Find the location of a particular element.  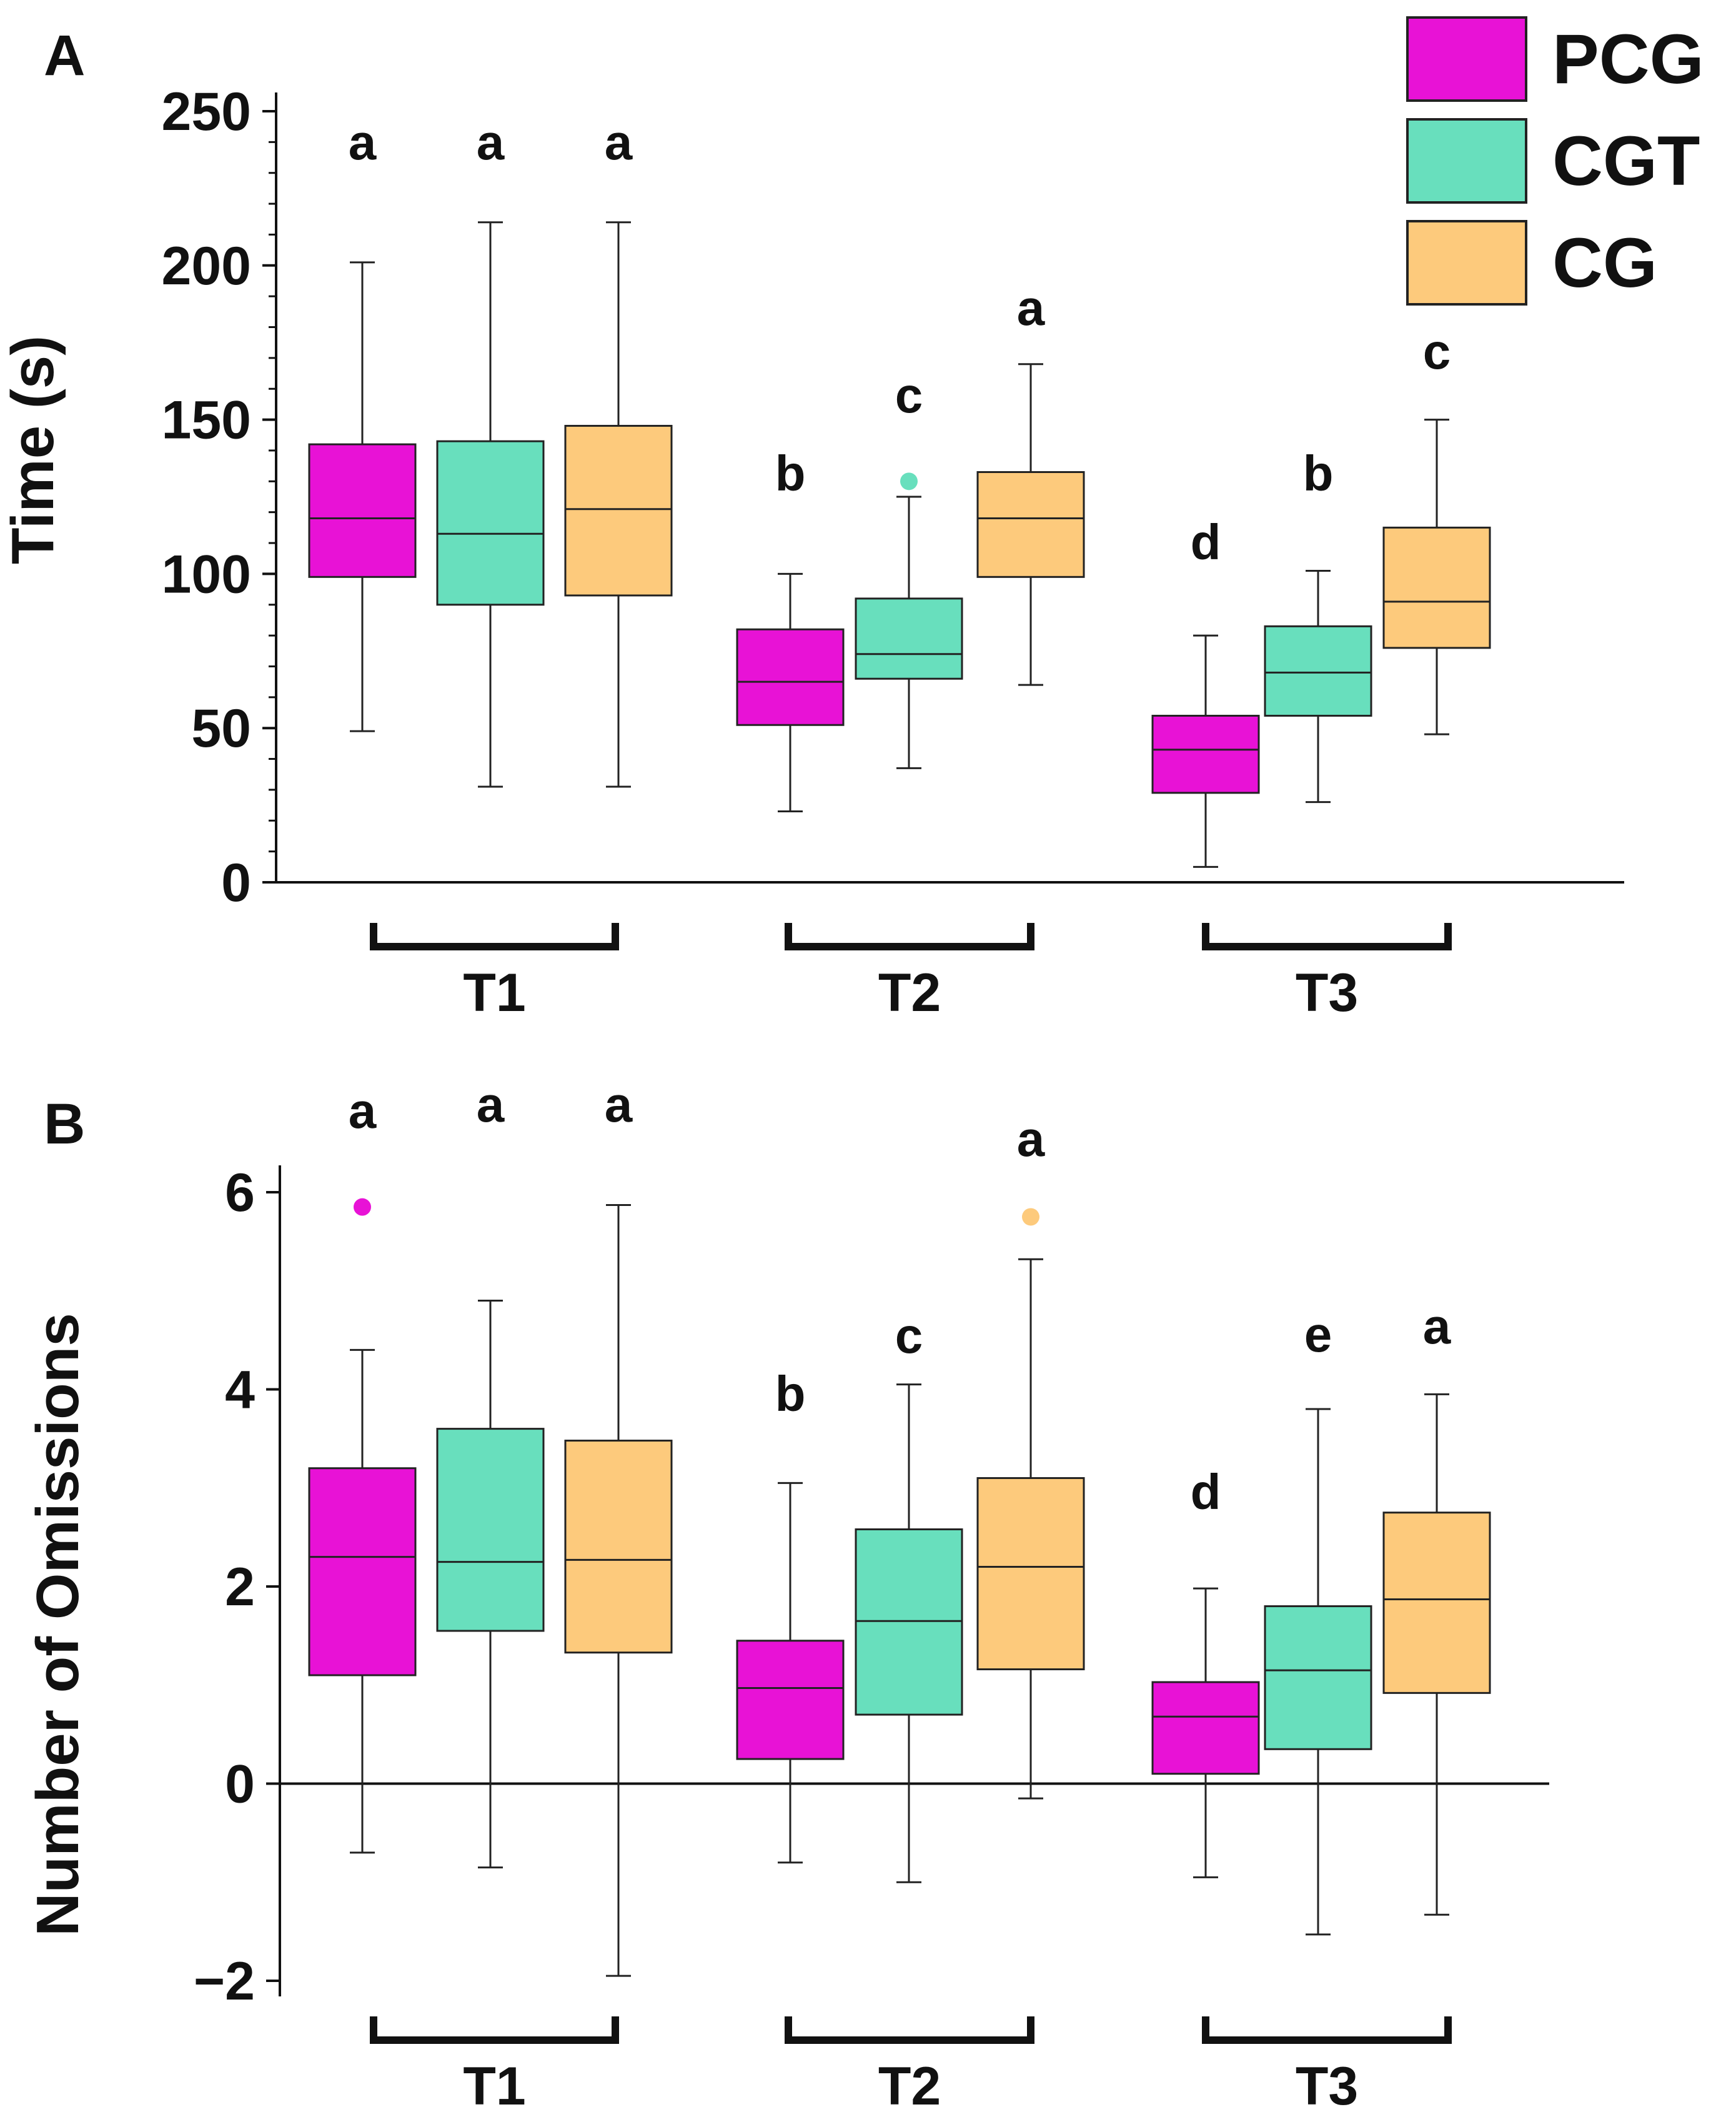

y-tick-label: 200 is located at coordinates (207, 266).